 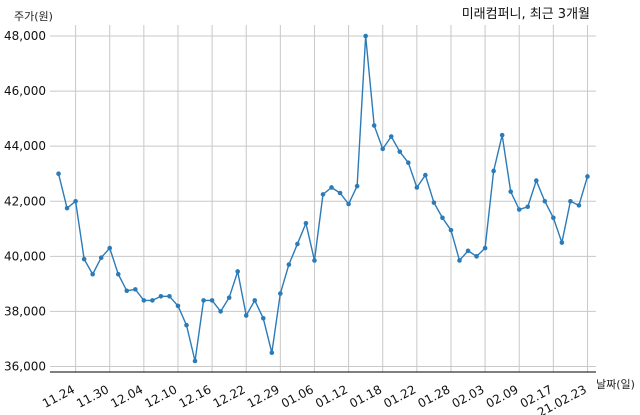 What do you see at coordinates (229, 396) in the screenshot?
I see `x-tick-label: 12.22` at bounding box center [229, 396].